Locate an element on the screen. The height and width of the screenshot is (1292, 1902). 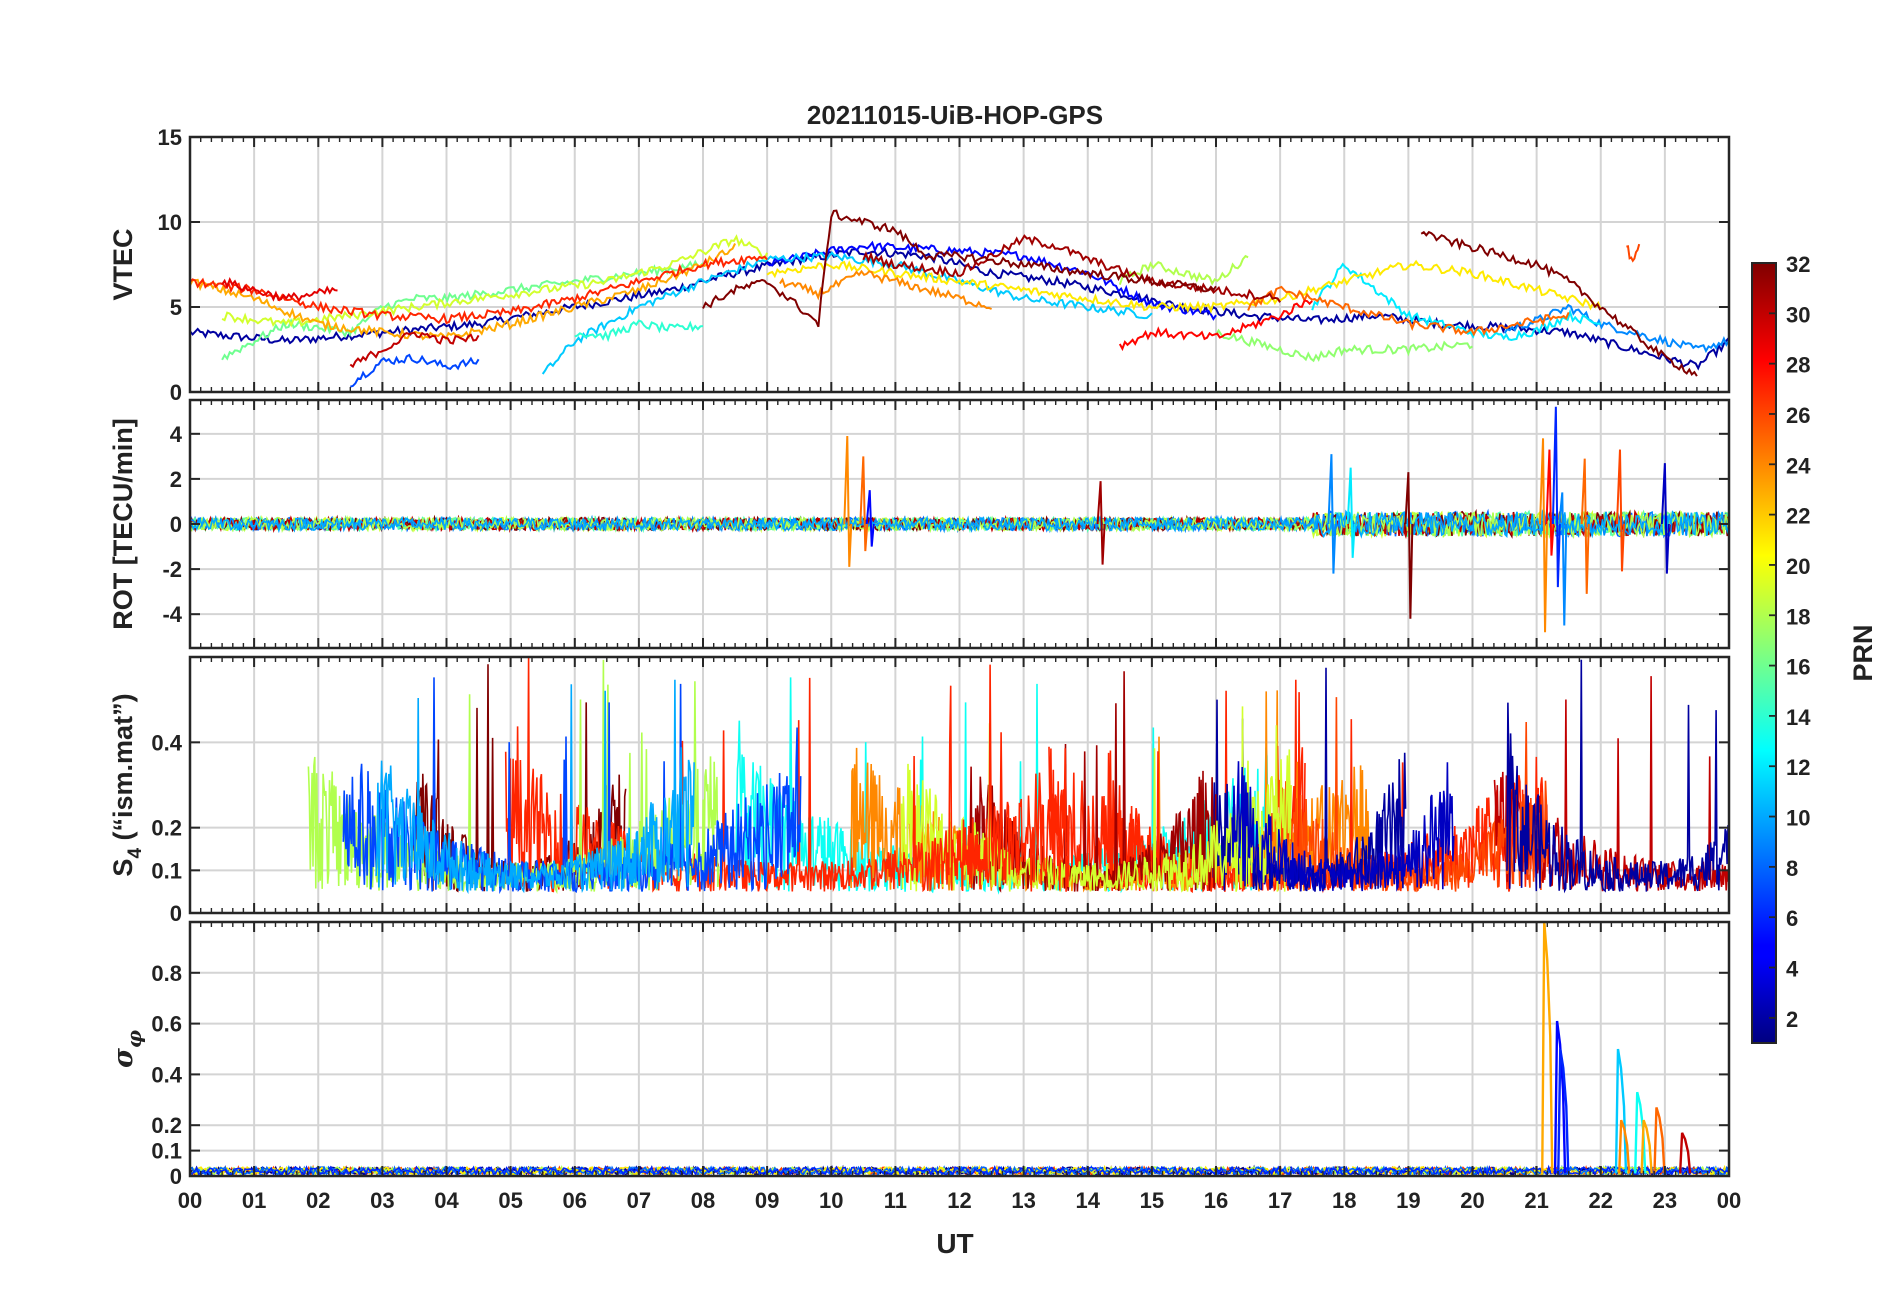
x-tick-label: 03 is located at coordinates (382, 1200).